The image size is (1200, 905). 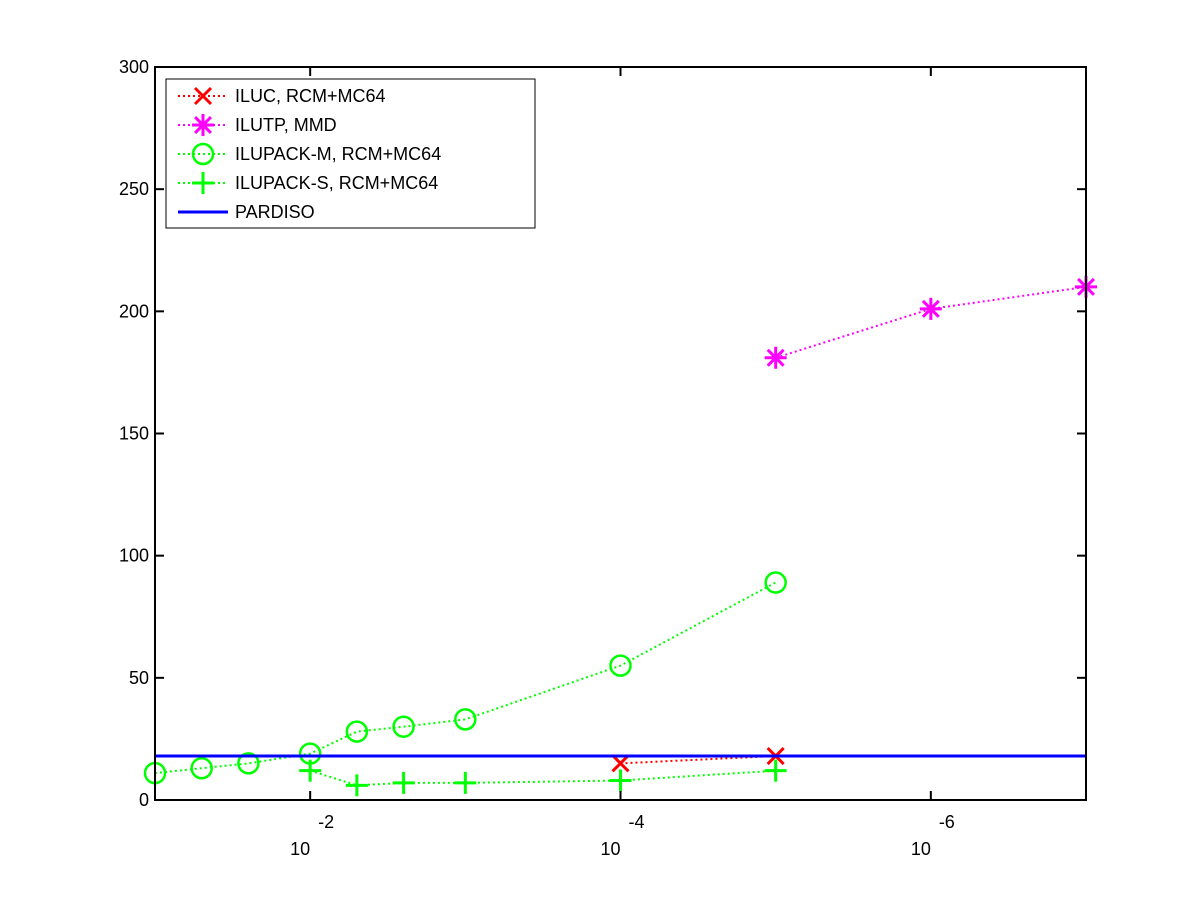 What do you see at coordinates (336, 183) in the screenshot?
I see `legend-label: ILUPACK-S, RCM+MC64` at bounding box center [336, 183].